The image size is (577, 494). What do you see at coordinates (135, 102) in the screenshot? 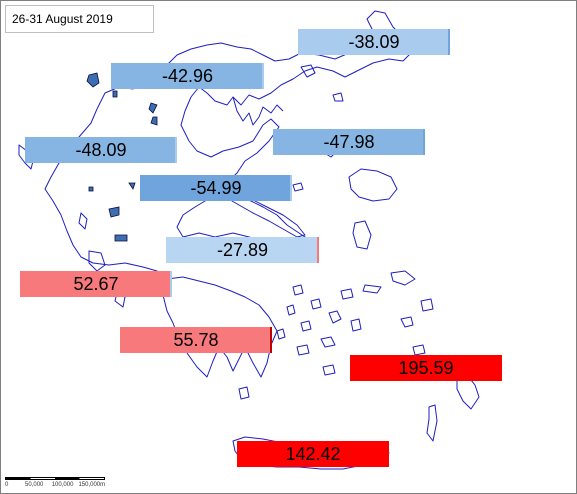
I see `lake-west-macedonia` at bounding box center [135, 102].